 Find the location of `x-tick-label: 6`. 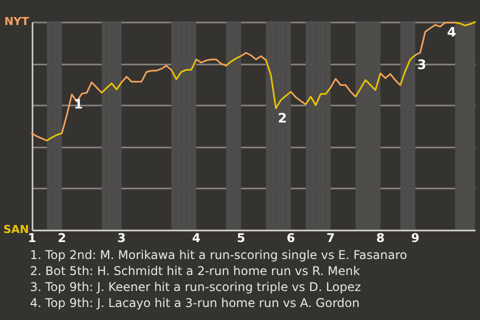

x-tick-label: 6 is located at coordinates (291, 238).